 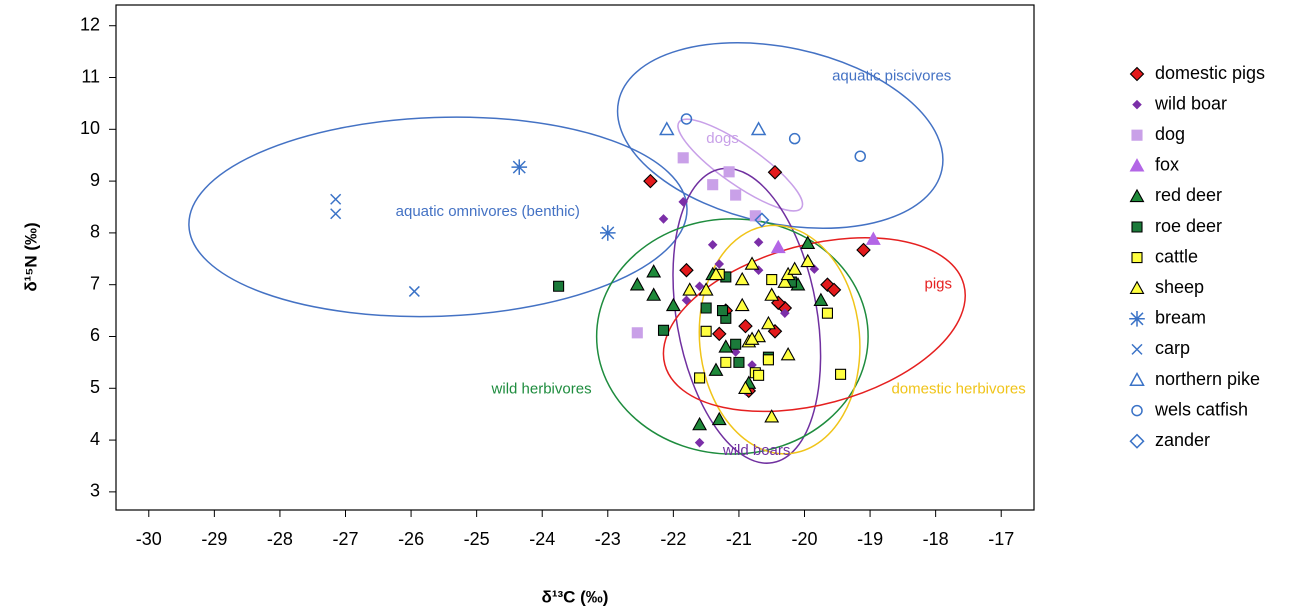 I want to click on x-tick-label: -18, so click(x=936, y=539).